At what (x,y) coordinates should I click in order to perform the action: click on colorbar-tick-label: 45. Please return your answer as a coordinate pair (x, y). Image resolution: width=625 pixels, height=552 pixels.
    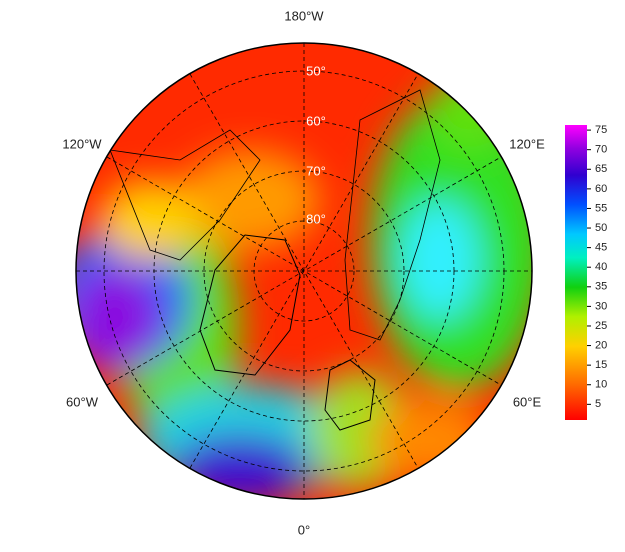
    Looking at the image, I should click on (601, 248).